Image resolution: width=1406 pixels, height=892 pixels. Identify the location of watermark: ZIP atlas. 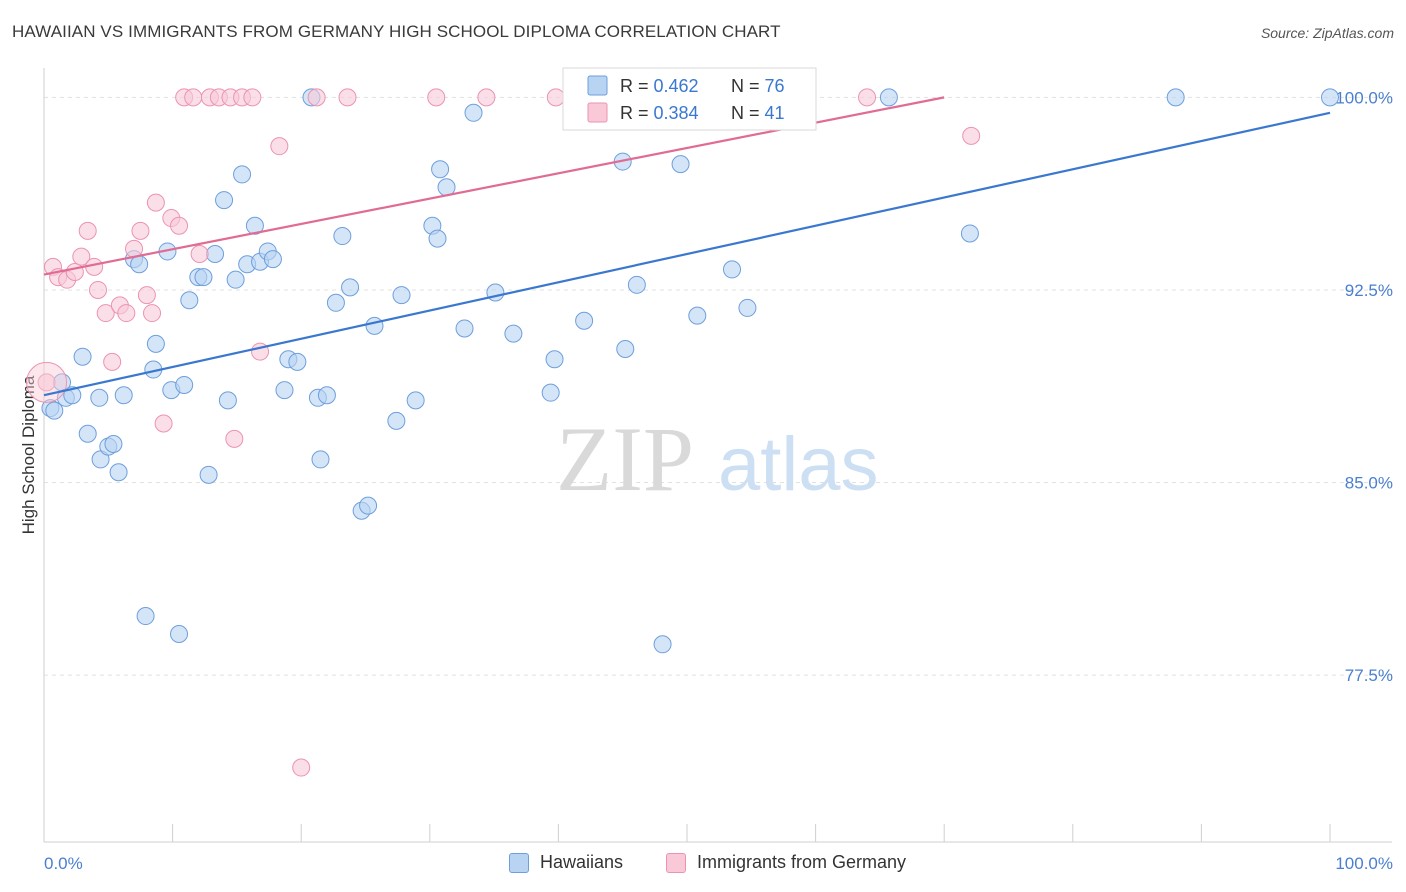
(717, 459).